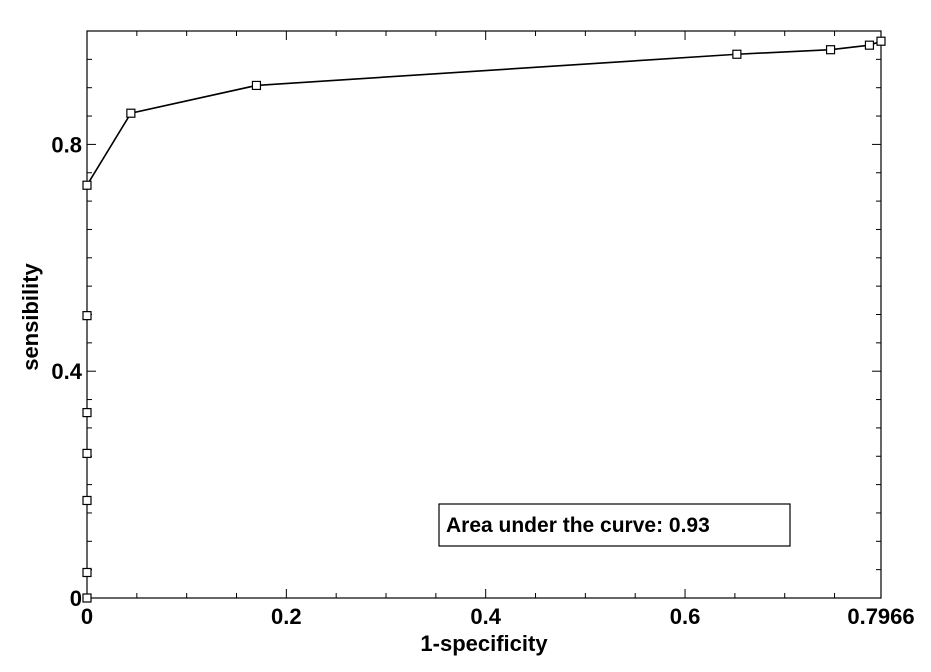  I want to click on auc-annotation-box, so click(614, 525).